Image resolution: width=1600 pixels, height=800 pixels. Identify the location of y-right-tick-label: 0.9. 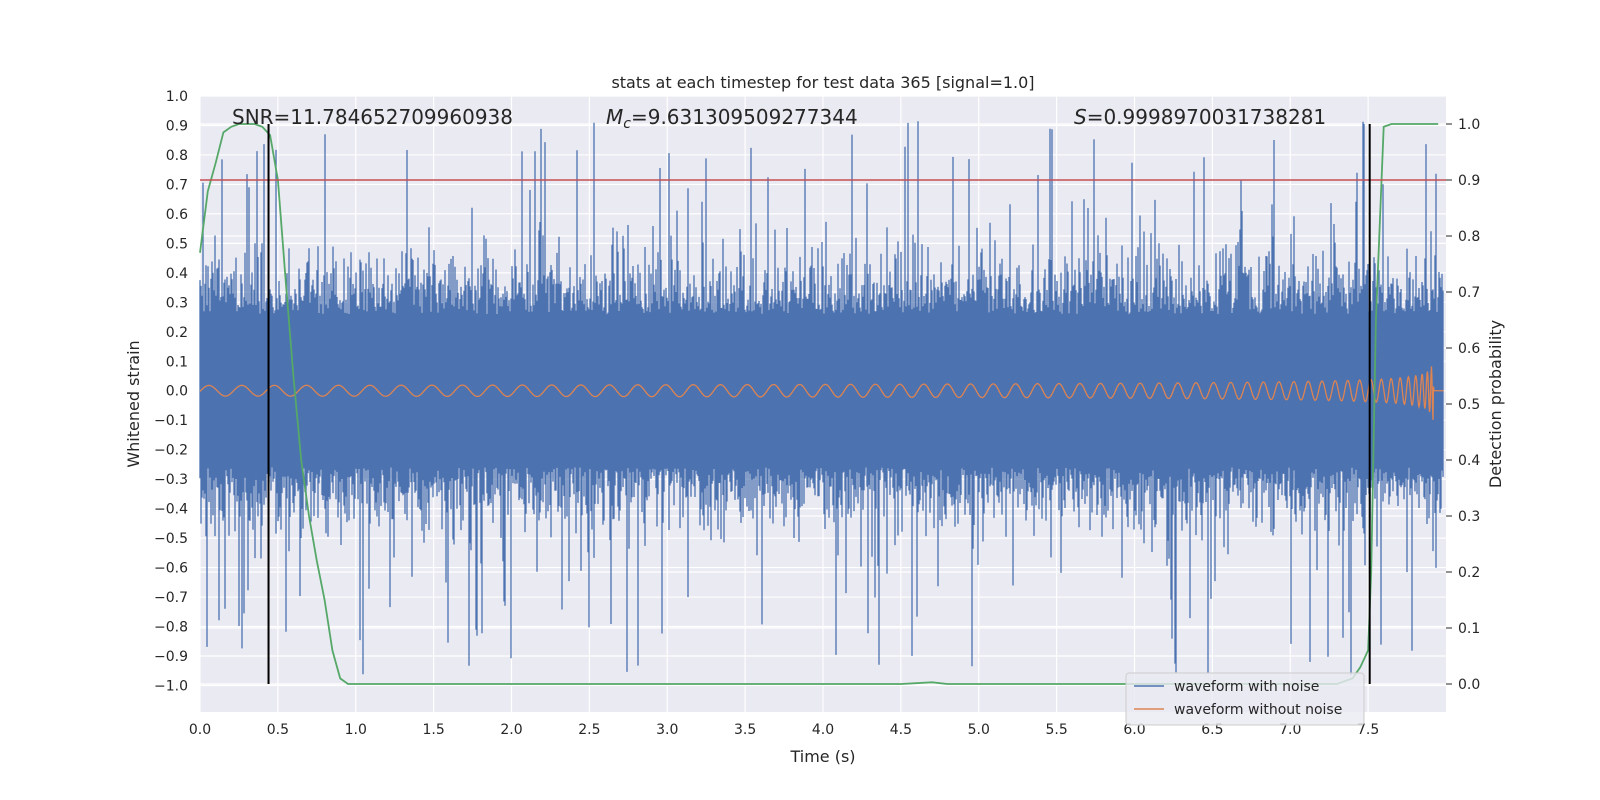
(1469, 181).